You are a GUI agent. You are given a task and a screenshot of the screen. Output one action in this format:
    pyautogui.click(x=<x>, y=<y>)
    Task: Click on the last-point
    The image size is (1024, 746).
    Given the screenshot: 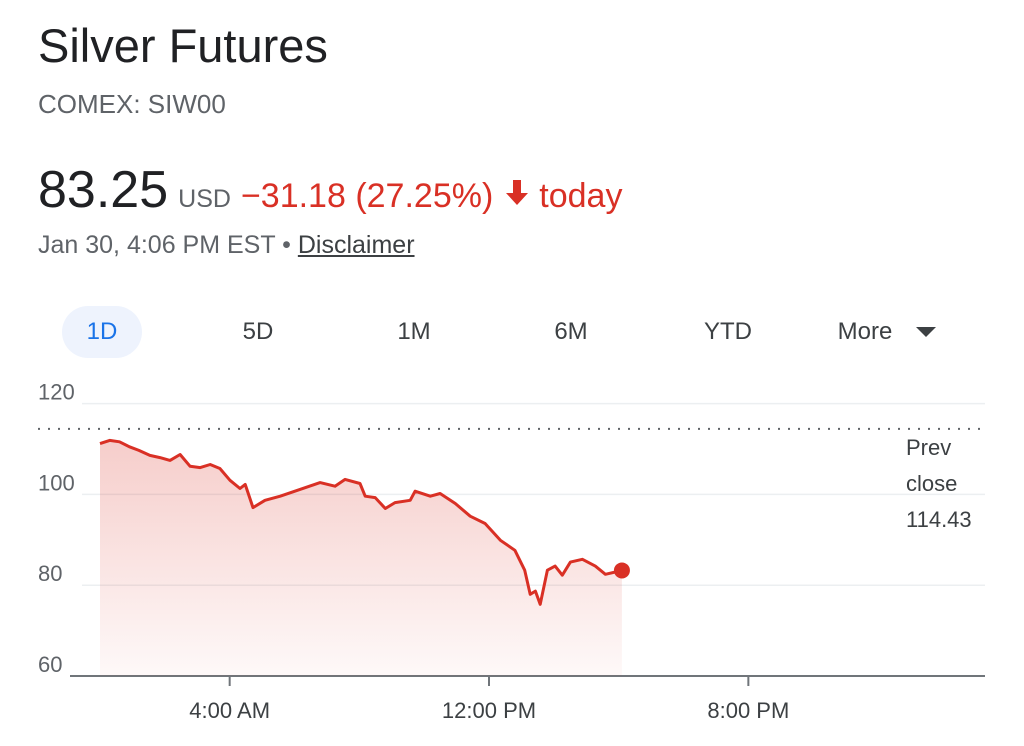 What is the action you would take?
    pyautogui.click(x=621, y=570)
    